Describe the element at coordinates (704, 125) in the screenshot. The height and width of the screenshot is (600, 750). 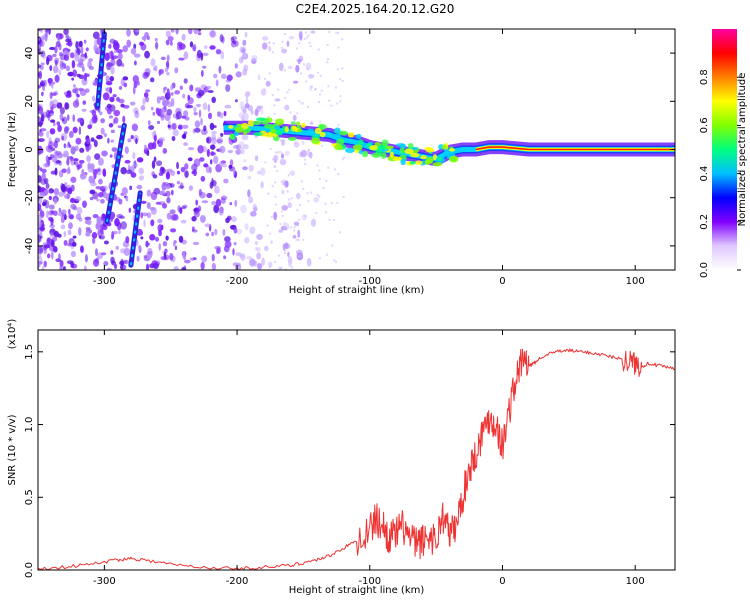
I see `colorbar-tick-label: 0.6` at that location.